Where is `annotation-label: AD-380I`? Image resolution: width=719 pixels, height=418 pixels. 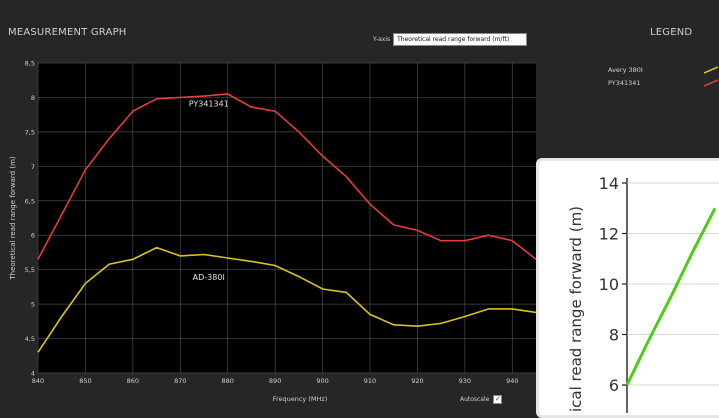 annotation-label: AD-380I is located at coordinates (209, 277).